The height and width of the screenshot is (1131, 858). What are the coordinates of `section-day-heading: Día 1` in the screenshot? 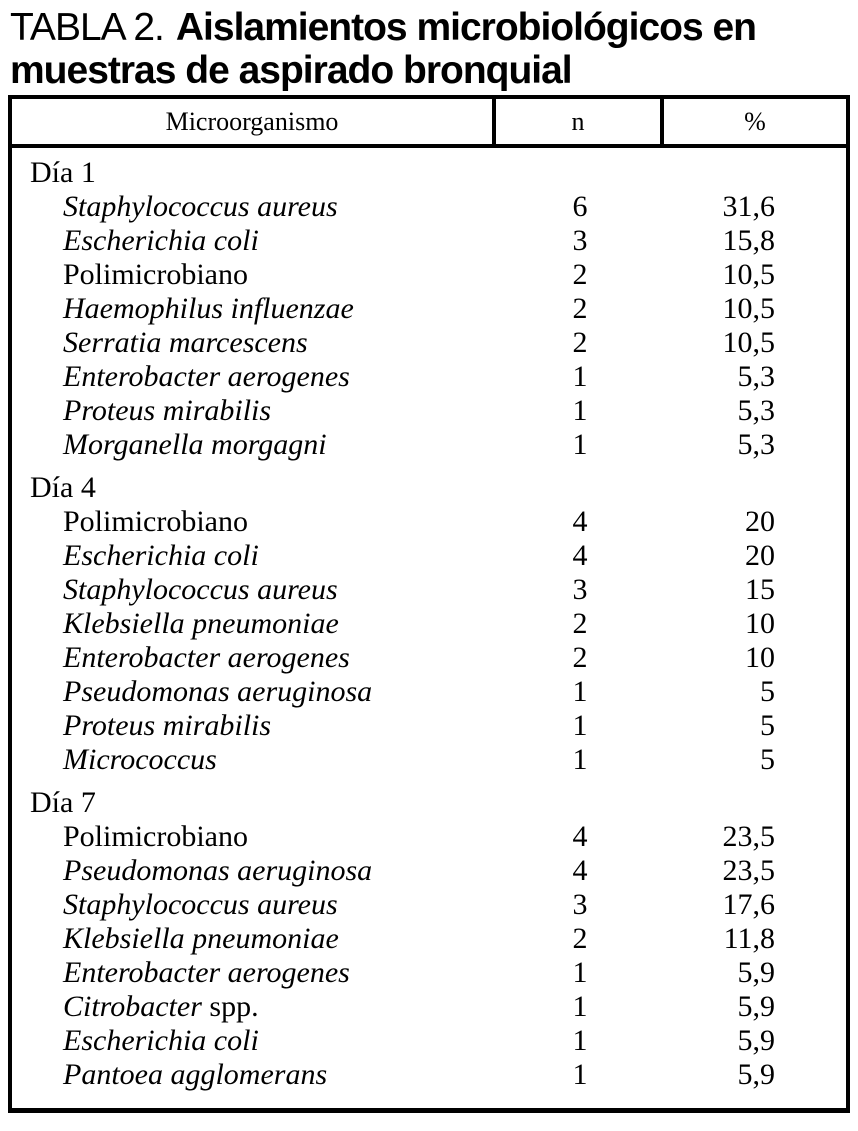 It's located at (63, 172).